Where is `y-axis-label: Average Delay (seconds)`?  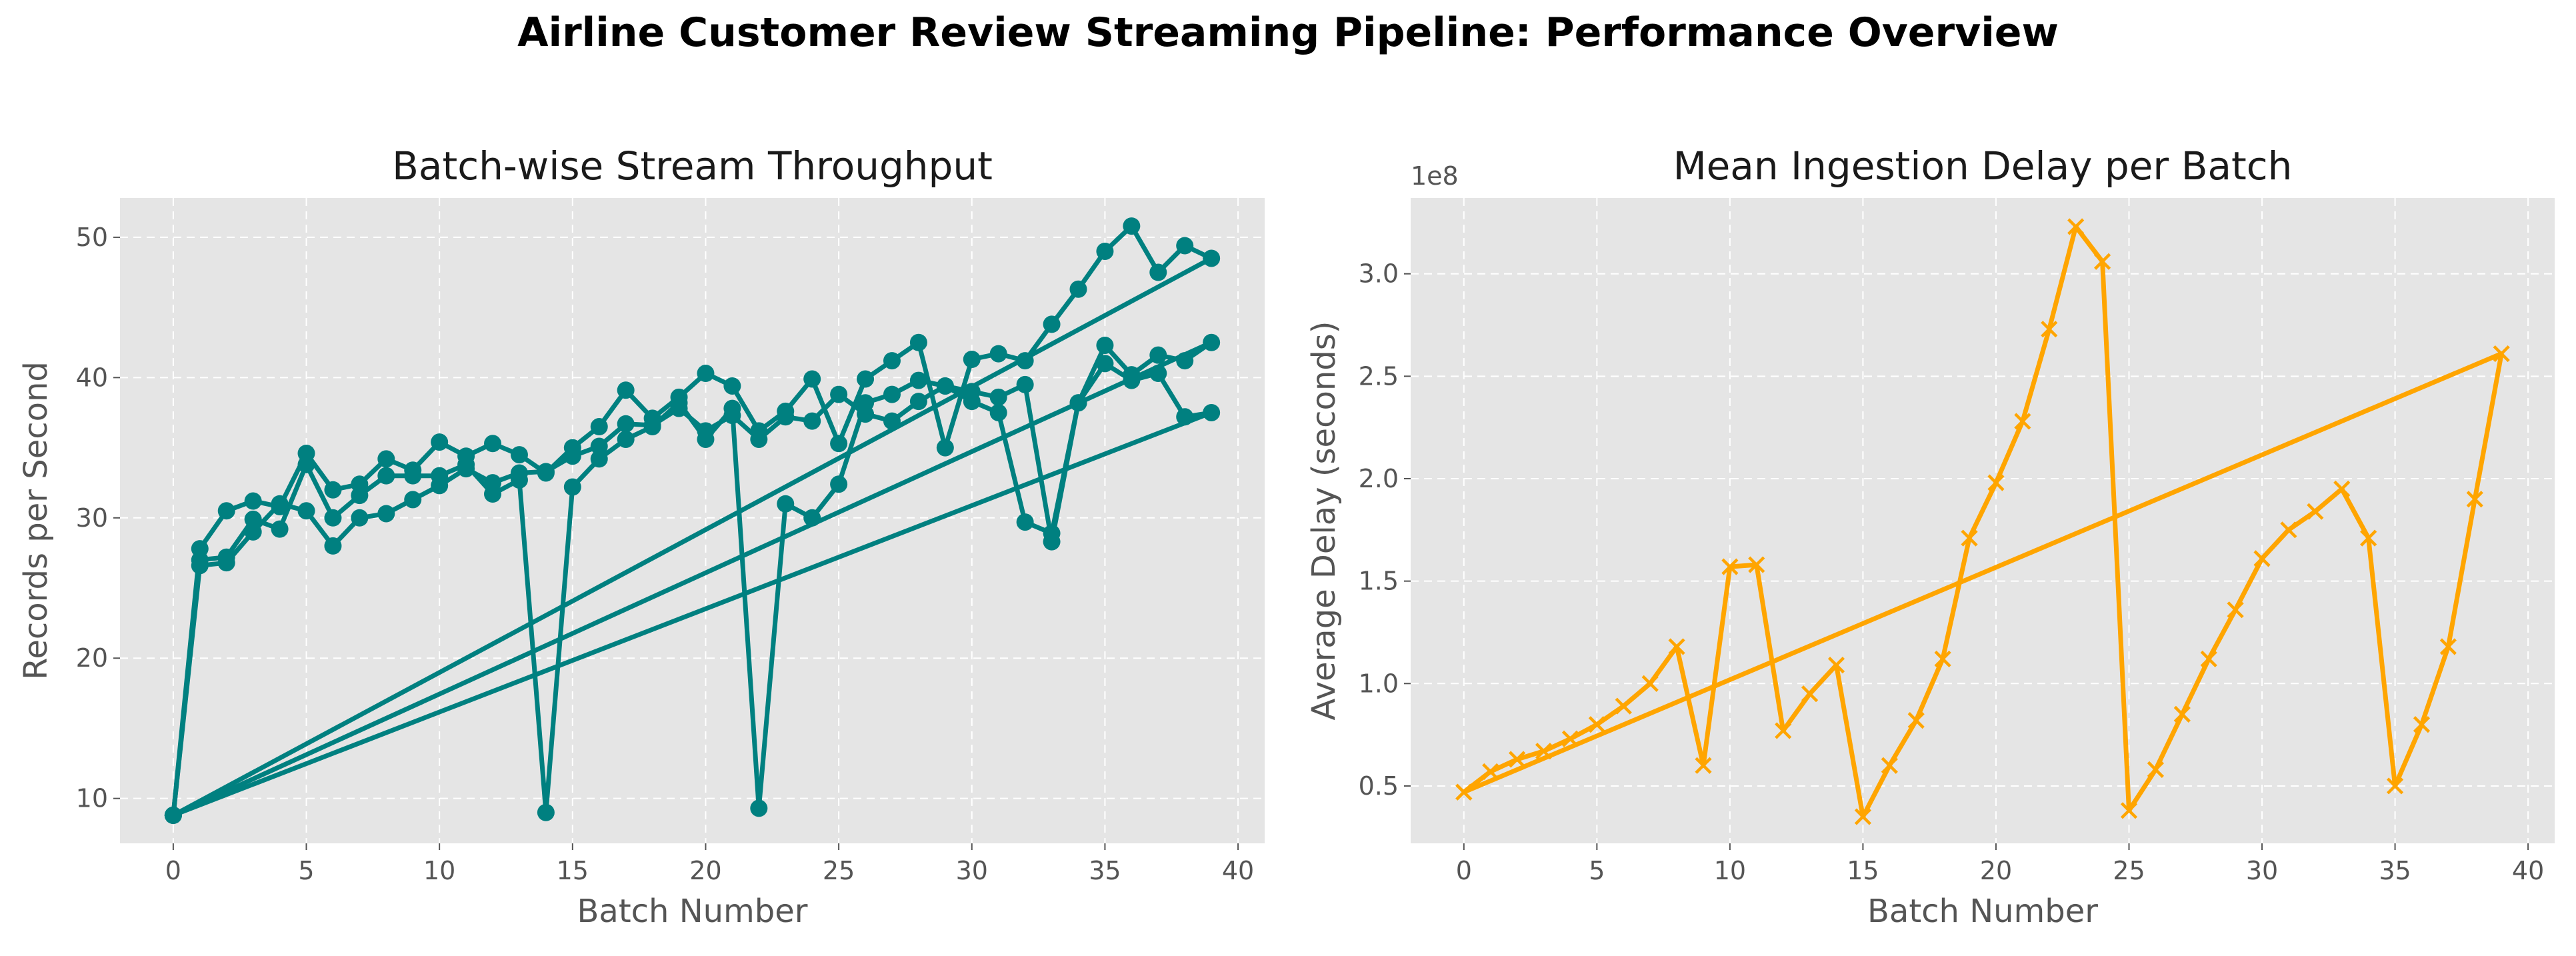 y-axis-label: Average Delay (seconds) is located at coordinates (1324, 521).